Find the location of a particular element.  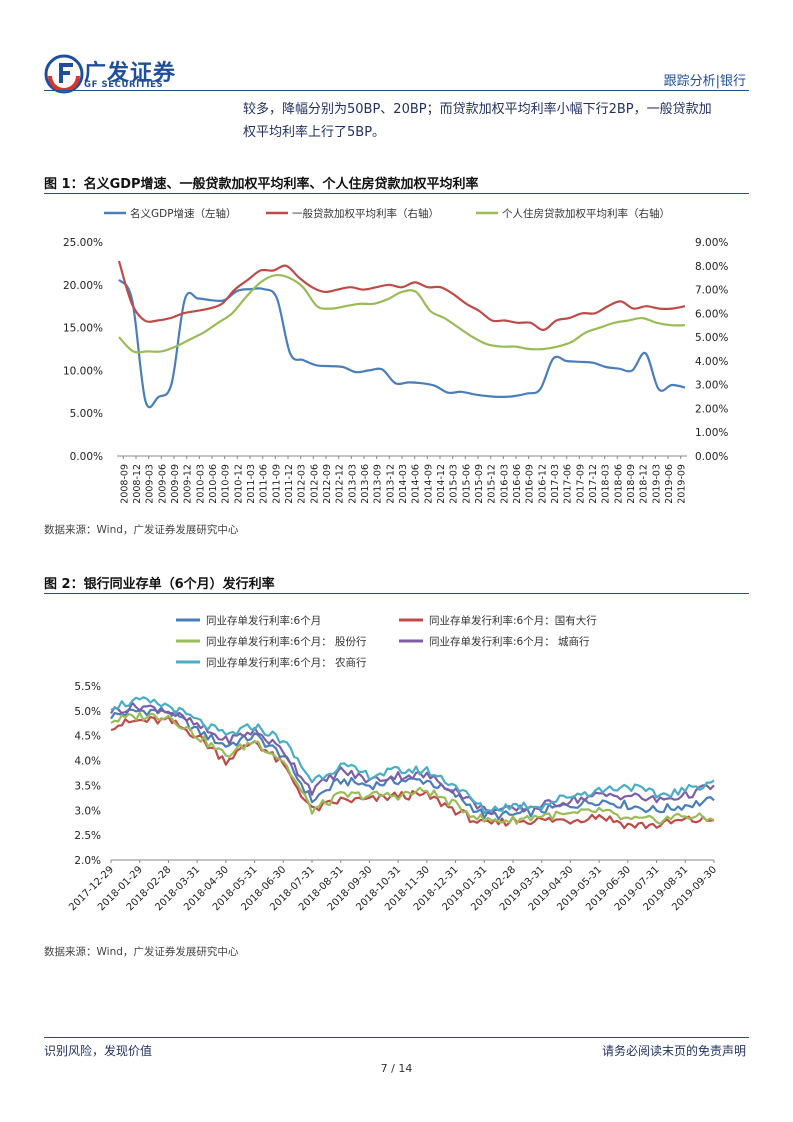

footer-slogan: 识别风险，发现价值 is located at coordinates (98, 1051).